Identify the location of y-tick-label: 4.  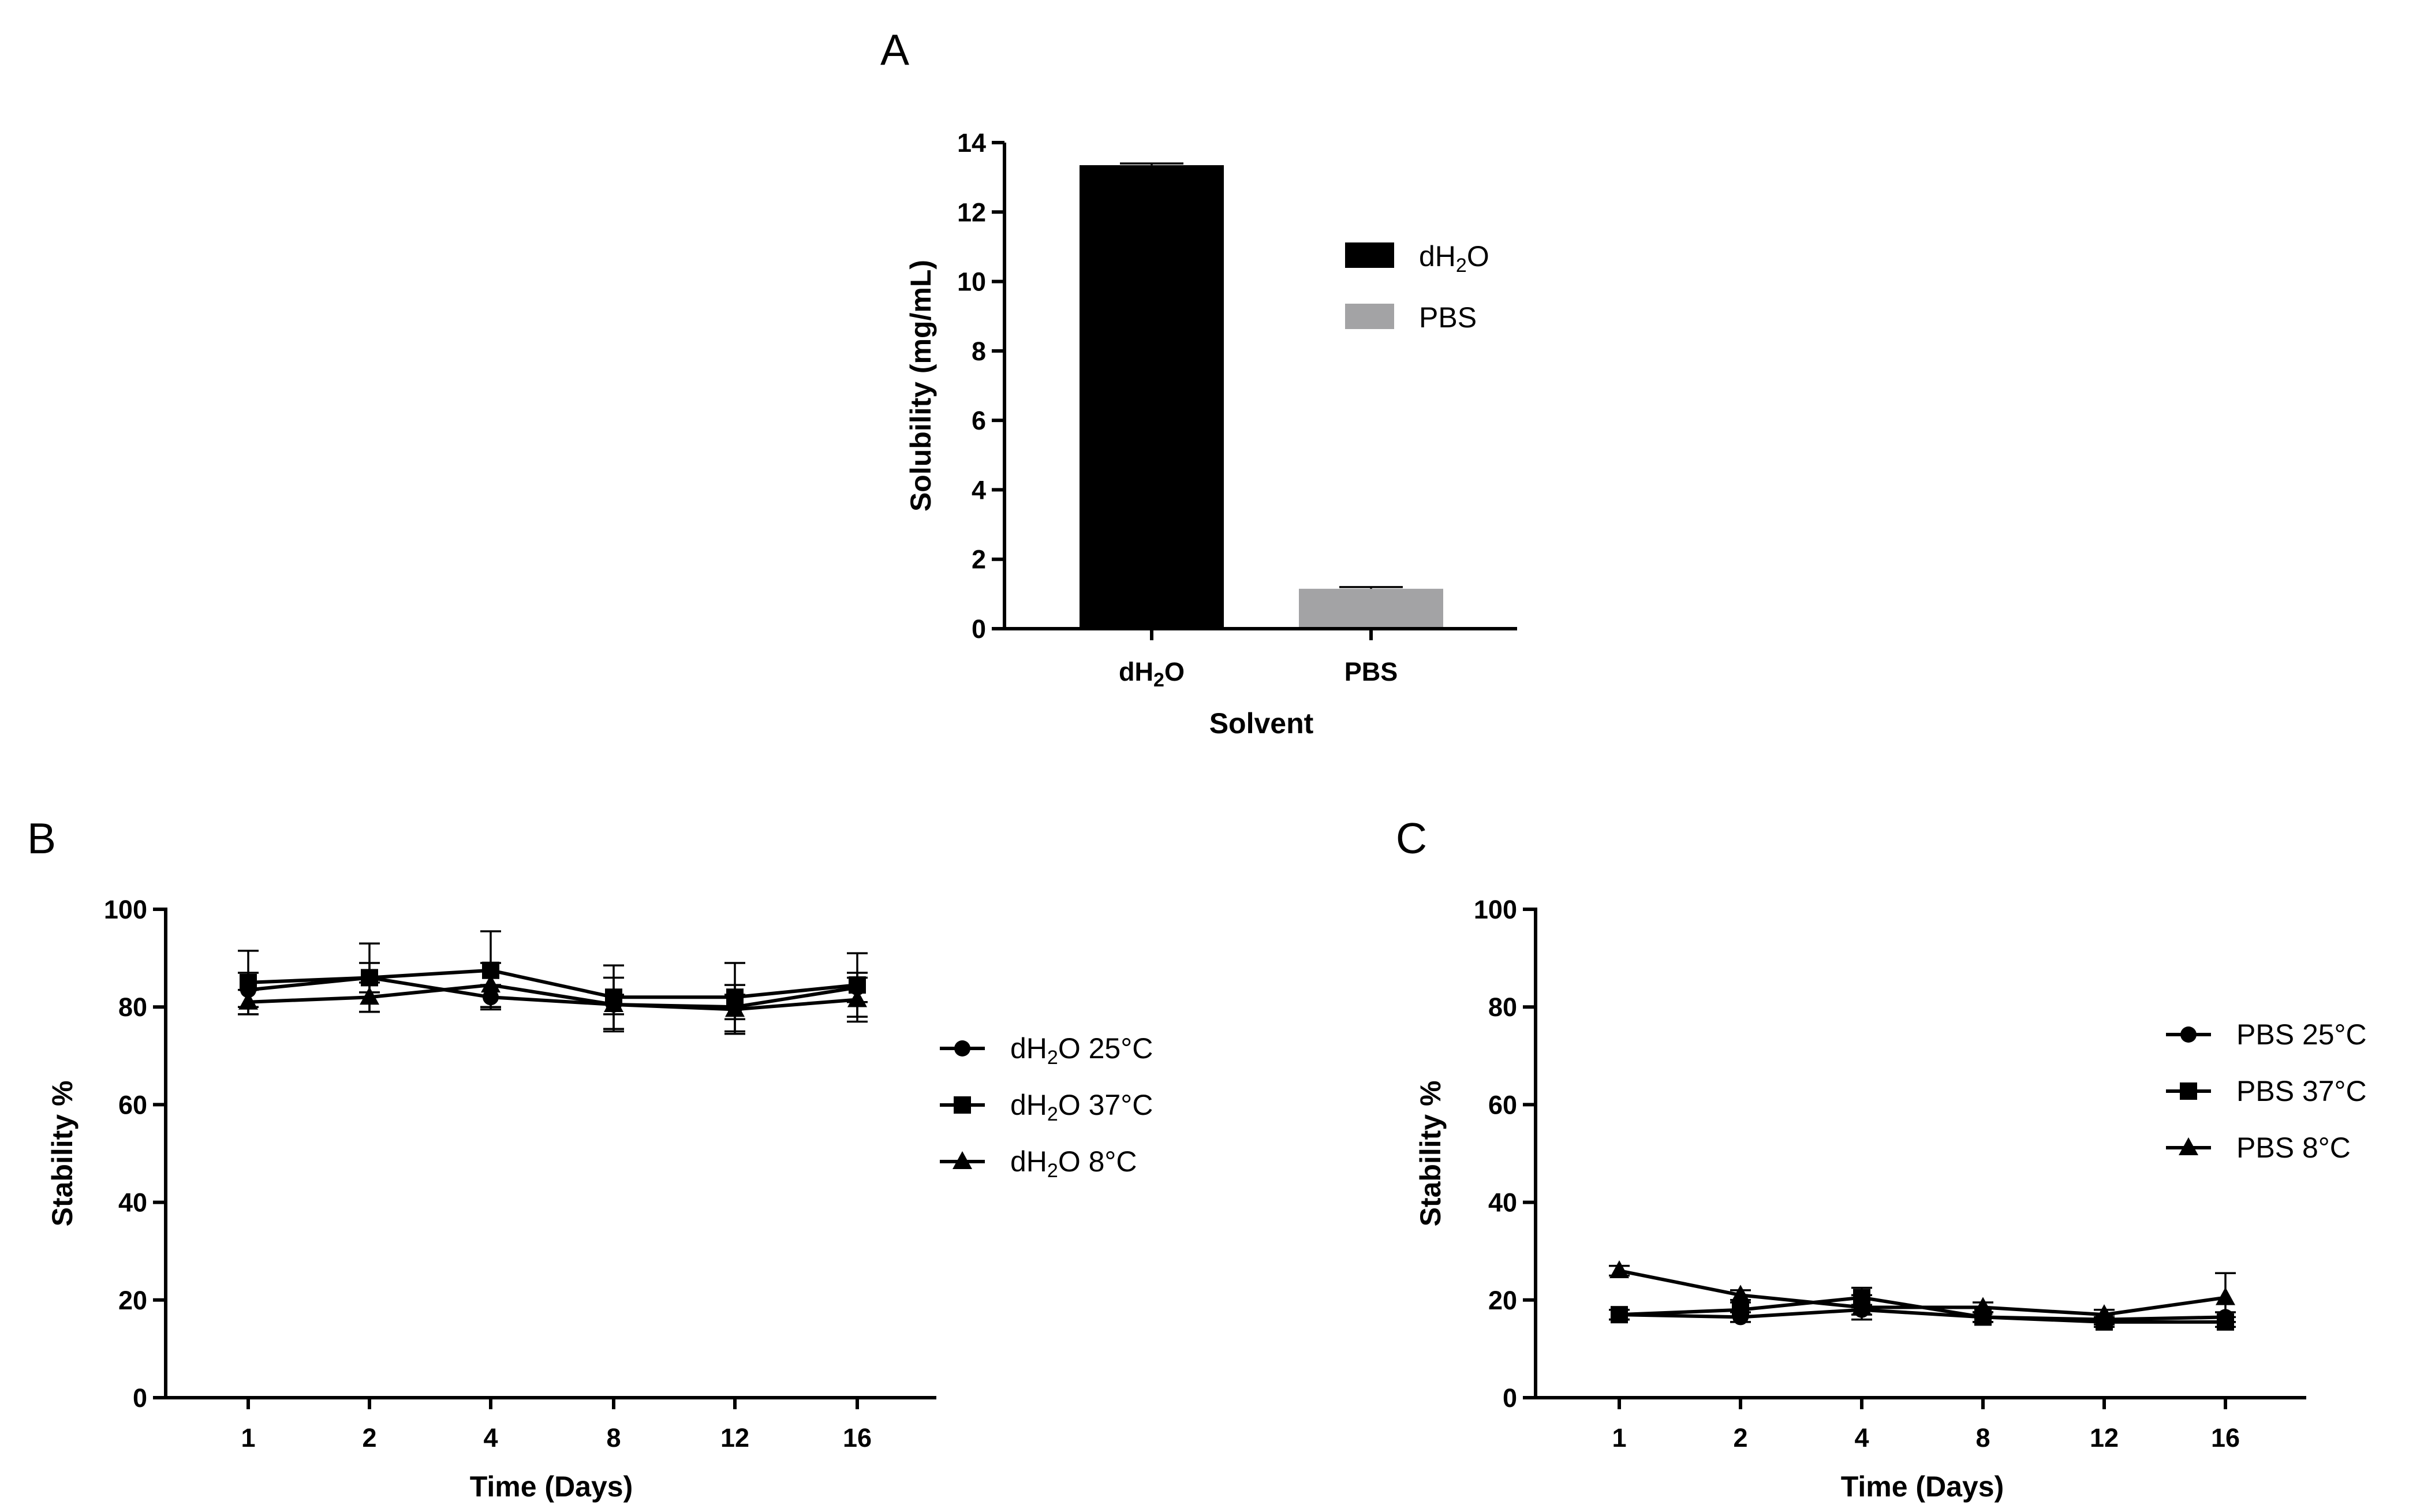
(979, 490).